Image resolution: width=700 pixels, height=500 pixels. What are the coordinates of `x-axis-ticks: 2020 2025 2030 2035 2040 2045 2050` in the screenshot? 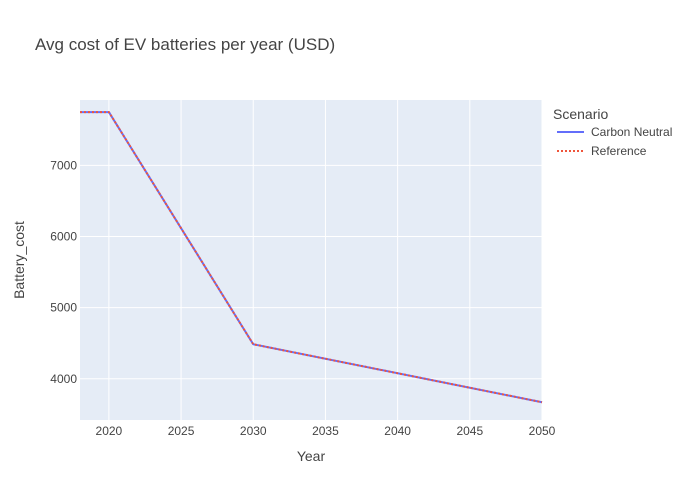 It's located at (326, 431).